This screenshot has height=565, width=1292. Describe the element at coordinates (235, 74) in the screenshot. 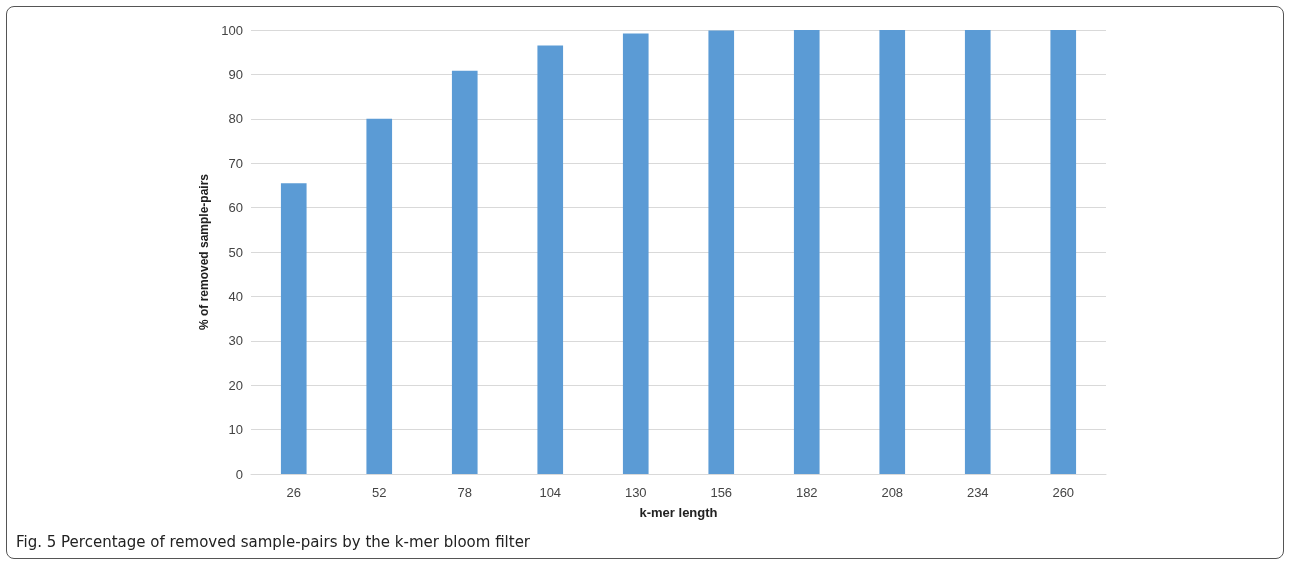

I see `y-tick-label: 90` at that location.